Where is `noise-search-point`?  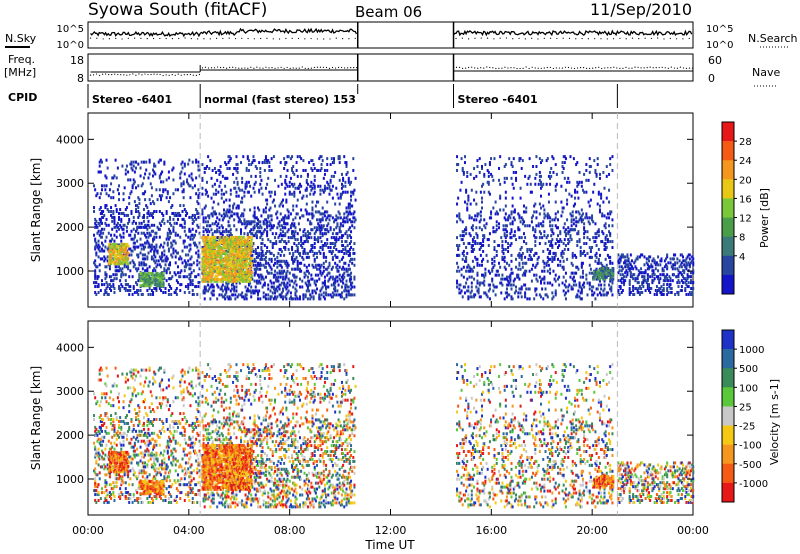 noise-search-point is located at coordinates (613, 39).